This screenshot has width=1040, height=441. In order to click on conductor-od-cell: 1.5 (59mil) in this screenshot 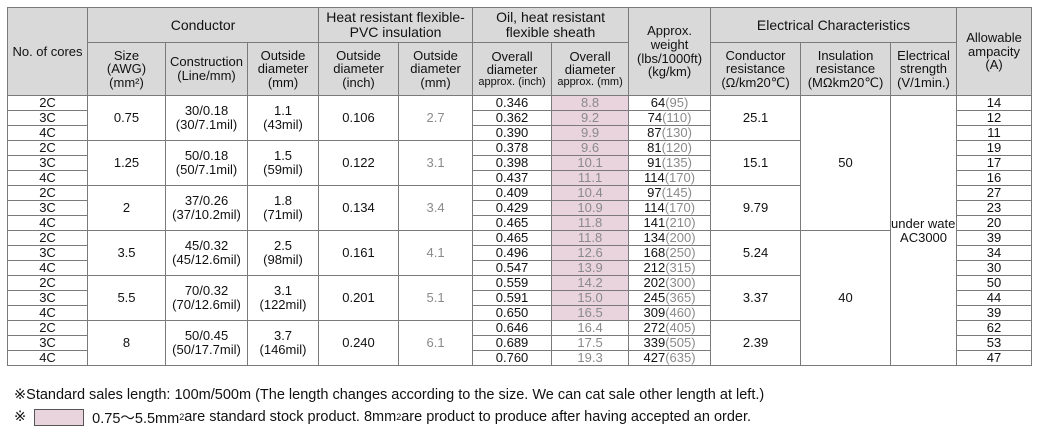, I will do `click(283, 163)`.